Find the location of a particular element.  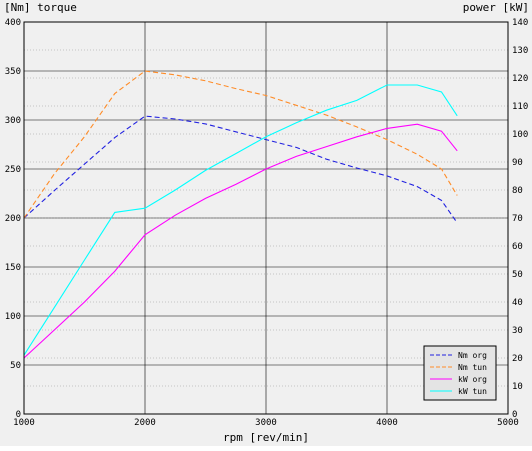

y-right-tick-label-11: 110 is located at coordinates (520, 107).